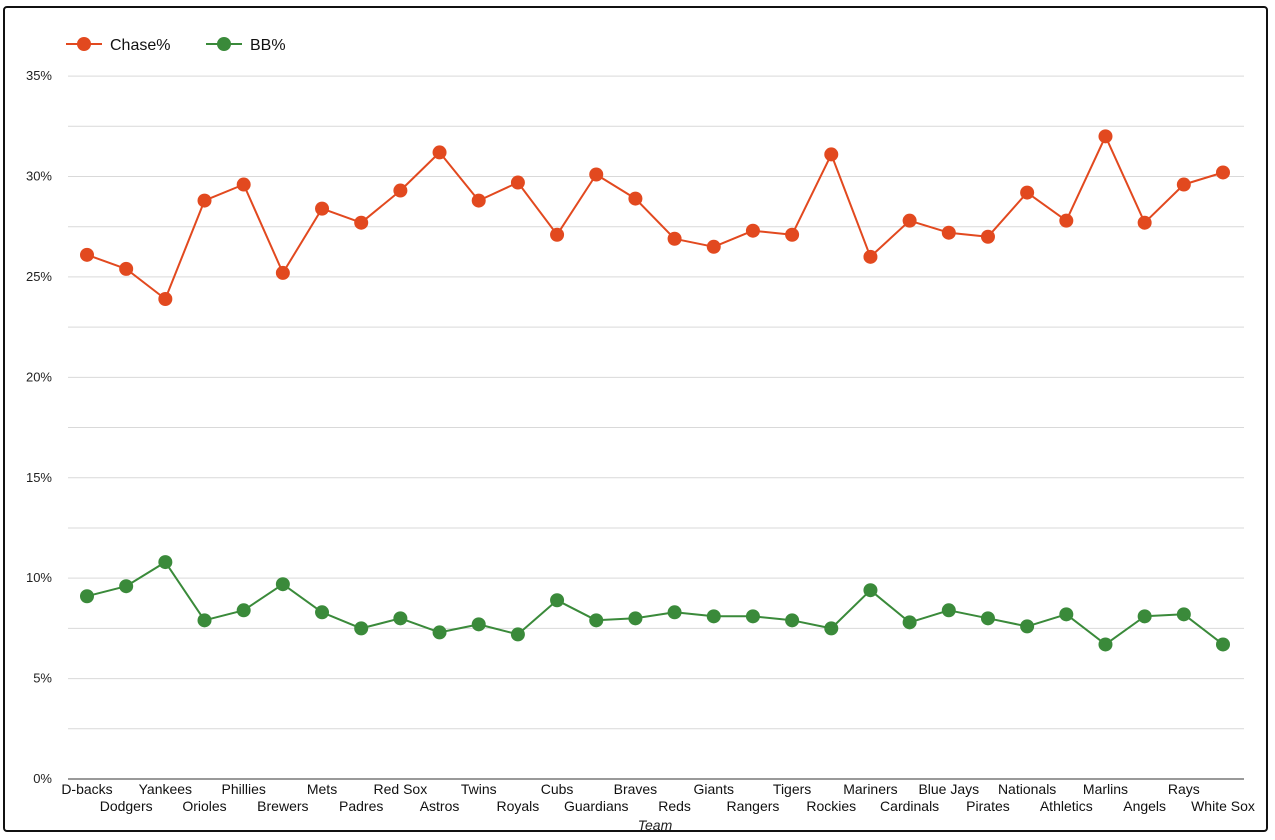 The image size is (1275, 840). I want to click on x-tick-label: Twins, so click(479, 789).